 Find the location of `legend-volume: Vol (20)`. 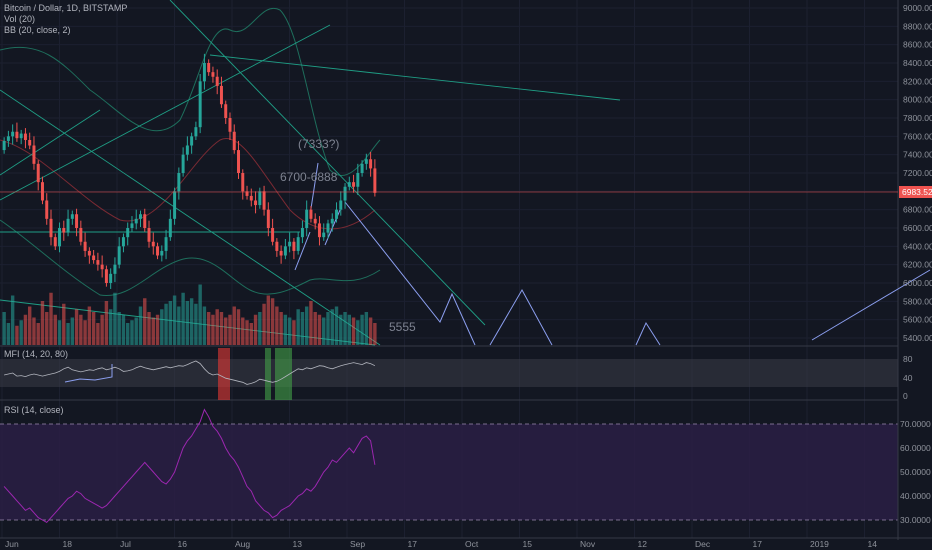

legend-volume: Vol (20) is located at coordinates (19, 19).